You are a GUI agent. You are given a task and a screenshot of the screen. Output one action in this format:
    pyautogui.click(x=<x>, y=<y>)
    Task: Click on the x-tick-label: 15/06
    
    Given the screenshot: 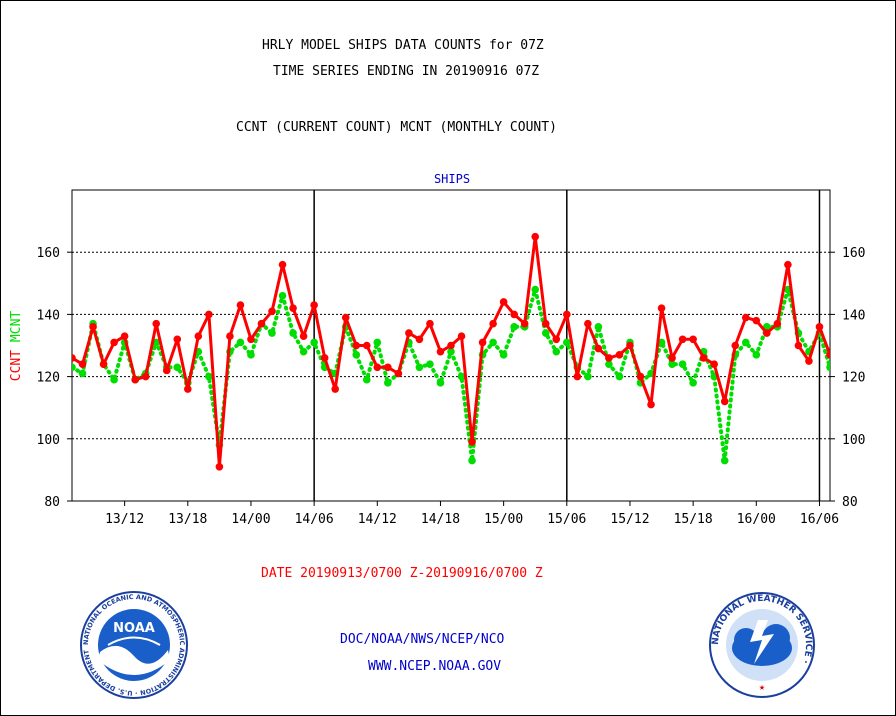 What is the action you would take?
    pyautogui.click(x=566, y=519)
    